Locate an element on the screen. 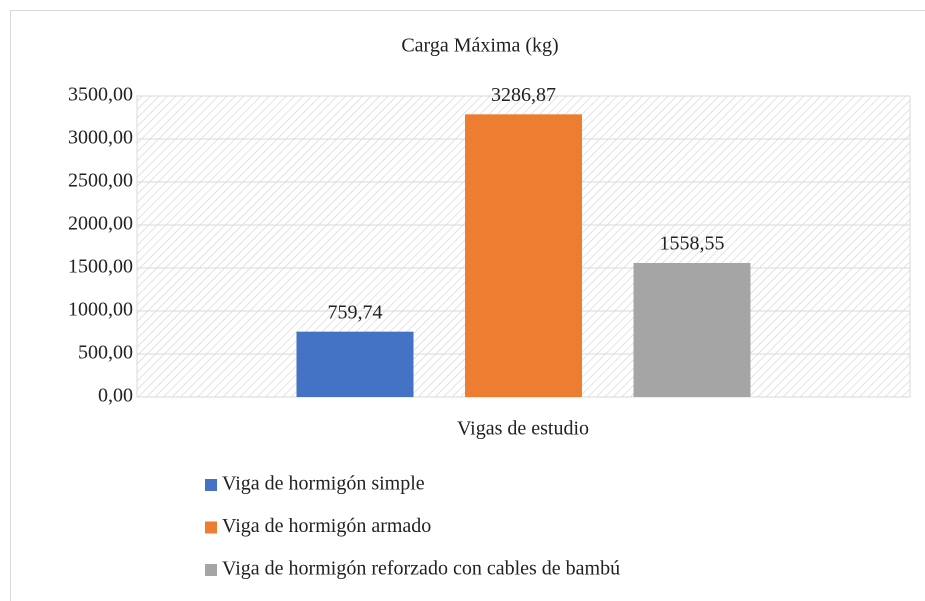 The image size is (925, 601). y-tick-label: 0,00 is located at coordinates (115, 396).